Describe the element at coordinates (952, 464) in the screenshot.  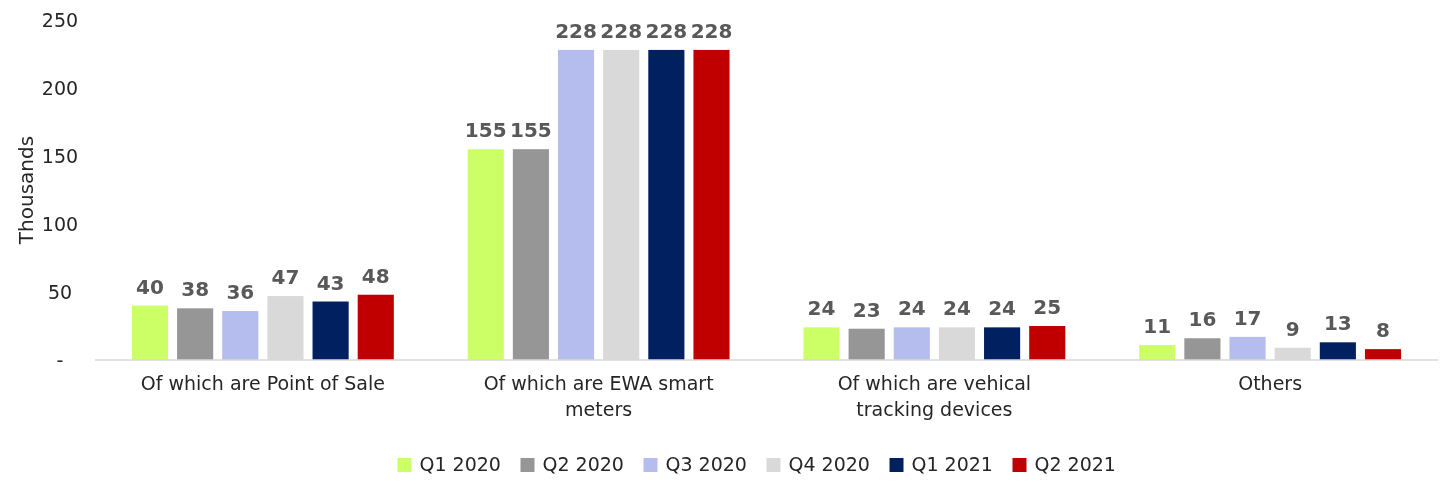
I see `legend-label: Q1 2021` at that location.